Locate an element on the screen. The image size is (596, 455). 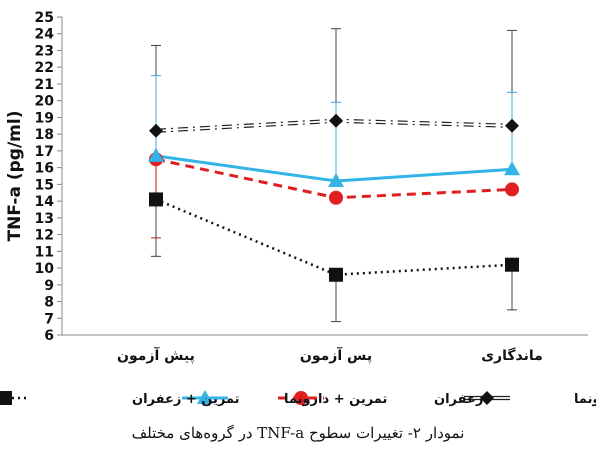
y-tick-label: 13 is located at coordinates (44, 219).